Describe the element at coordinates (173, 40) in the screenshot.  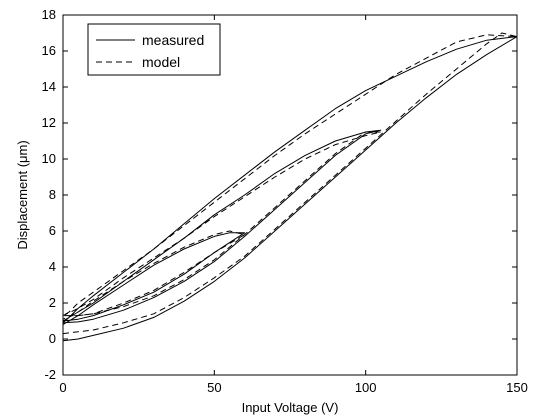
I see `legend-entry-measured: measured` at that location.